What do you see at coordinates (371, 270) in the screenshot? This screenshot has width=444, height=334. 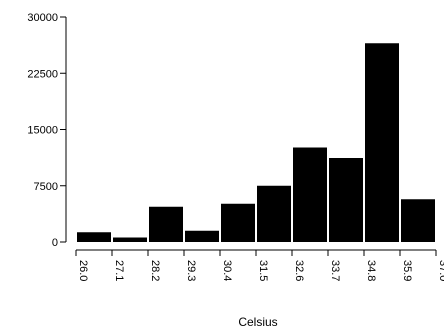 I see `x-tick-label: 34.8` at bounding box center [371, 270].